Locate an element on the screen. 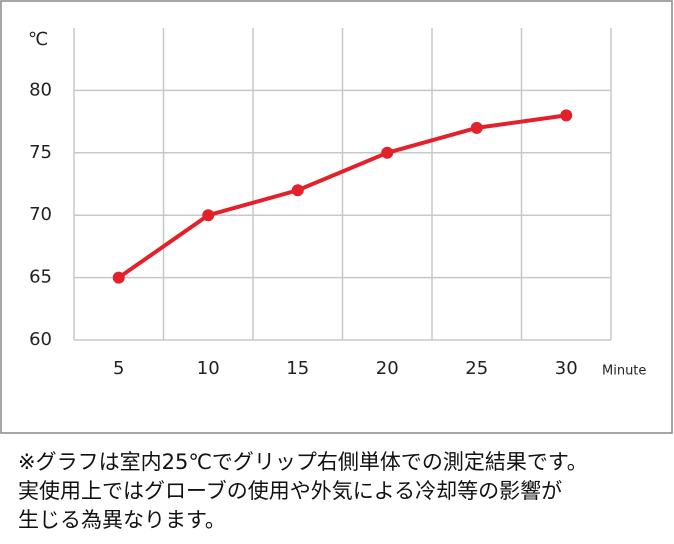 This screenshot has width=674, height=544. y-tick-label: 65 is located at coordinates (40, 277).